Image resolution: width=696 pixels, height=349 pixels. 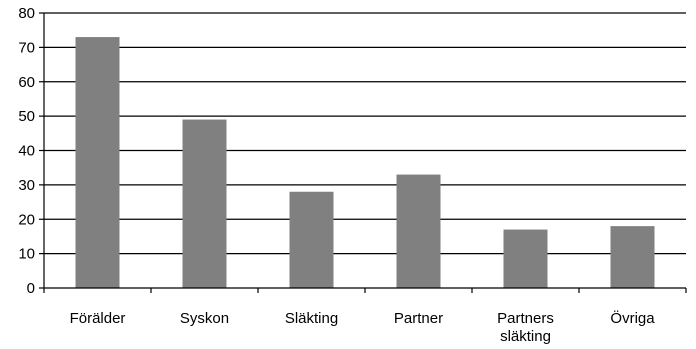 What do you see at coordinates (311, 318) in the screenshot?
I see `x-category-label: Släkting` at bounding box center [311, 318].